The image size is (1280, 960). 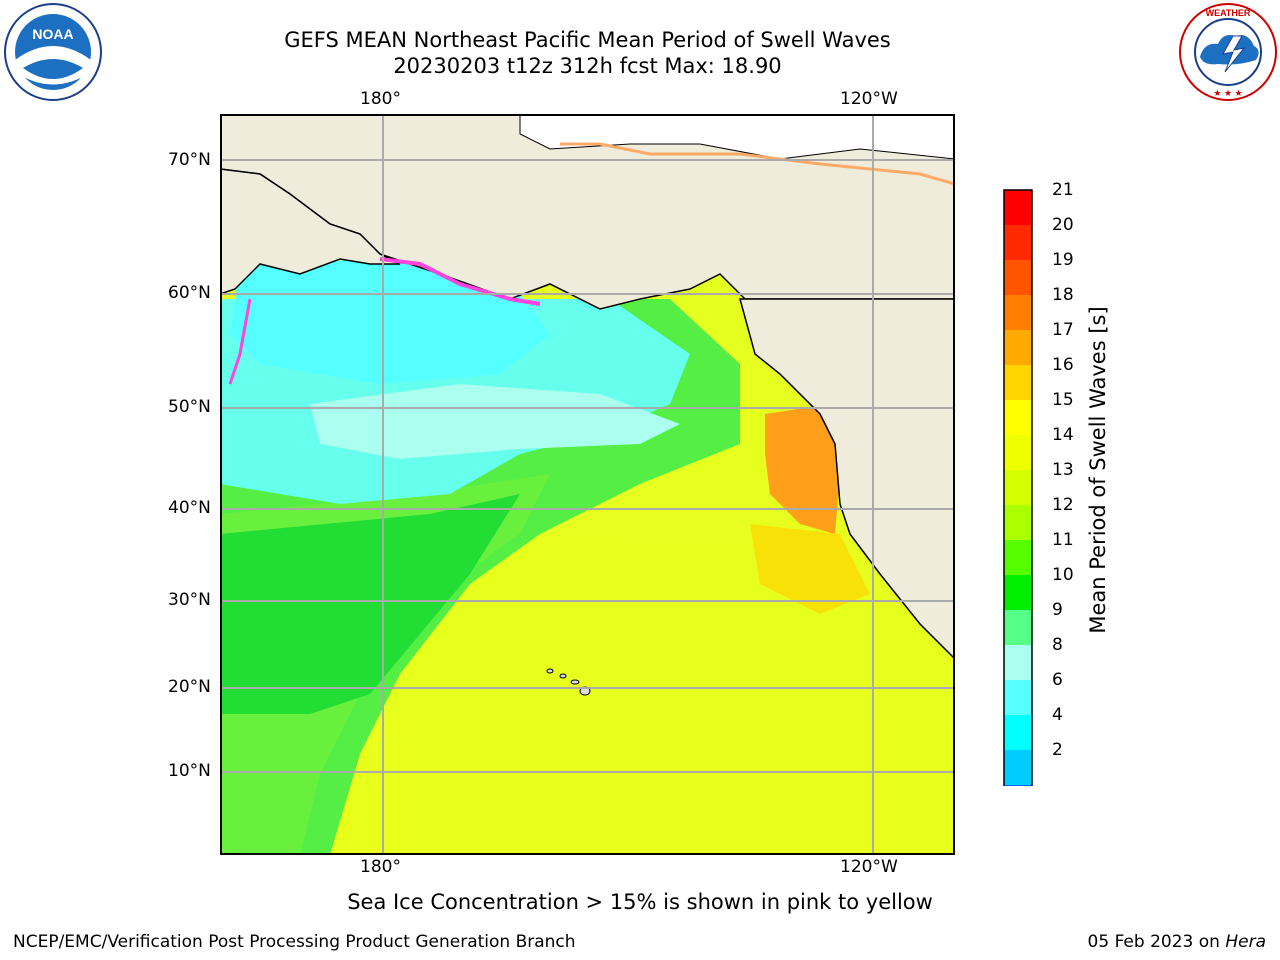 I want to click on lat-label-60n: 60°N, so click(x=189, y=293).